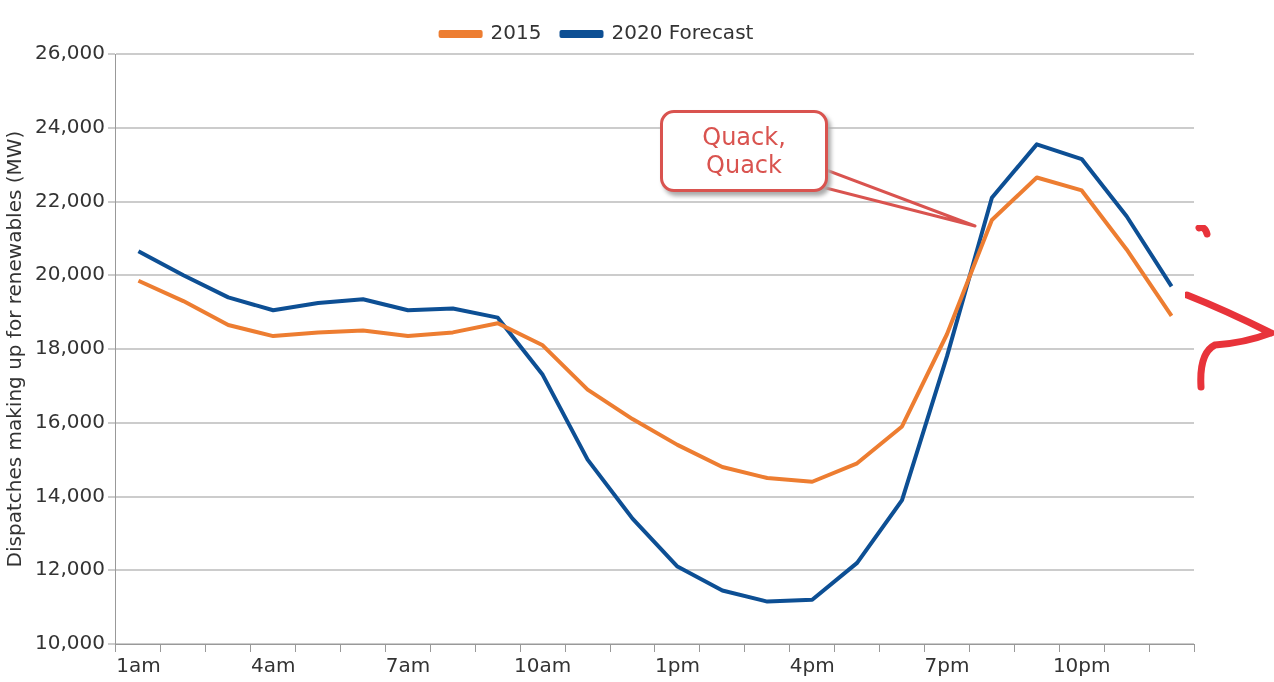 This screenshot has height=682, width=1274. Describe the element at coordinates (682, 32) in the screenshot. I see `legend-label: 2020 Forecast` at that location.